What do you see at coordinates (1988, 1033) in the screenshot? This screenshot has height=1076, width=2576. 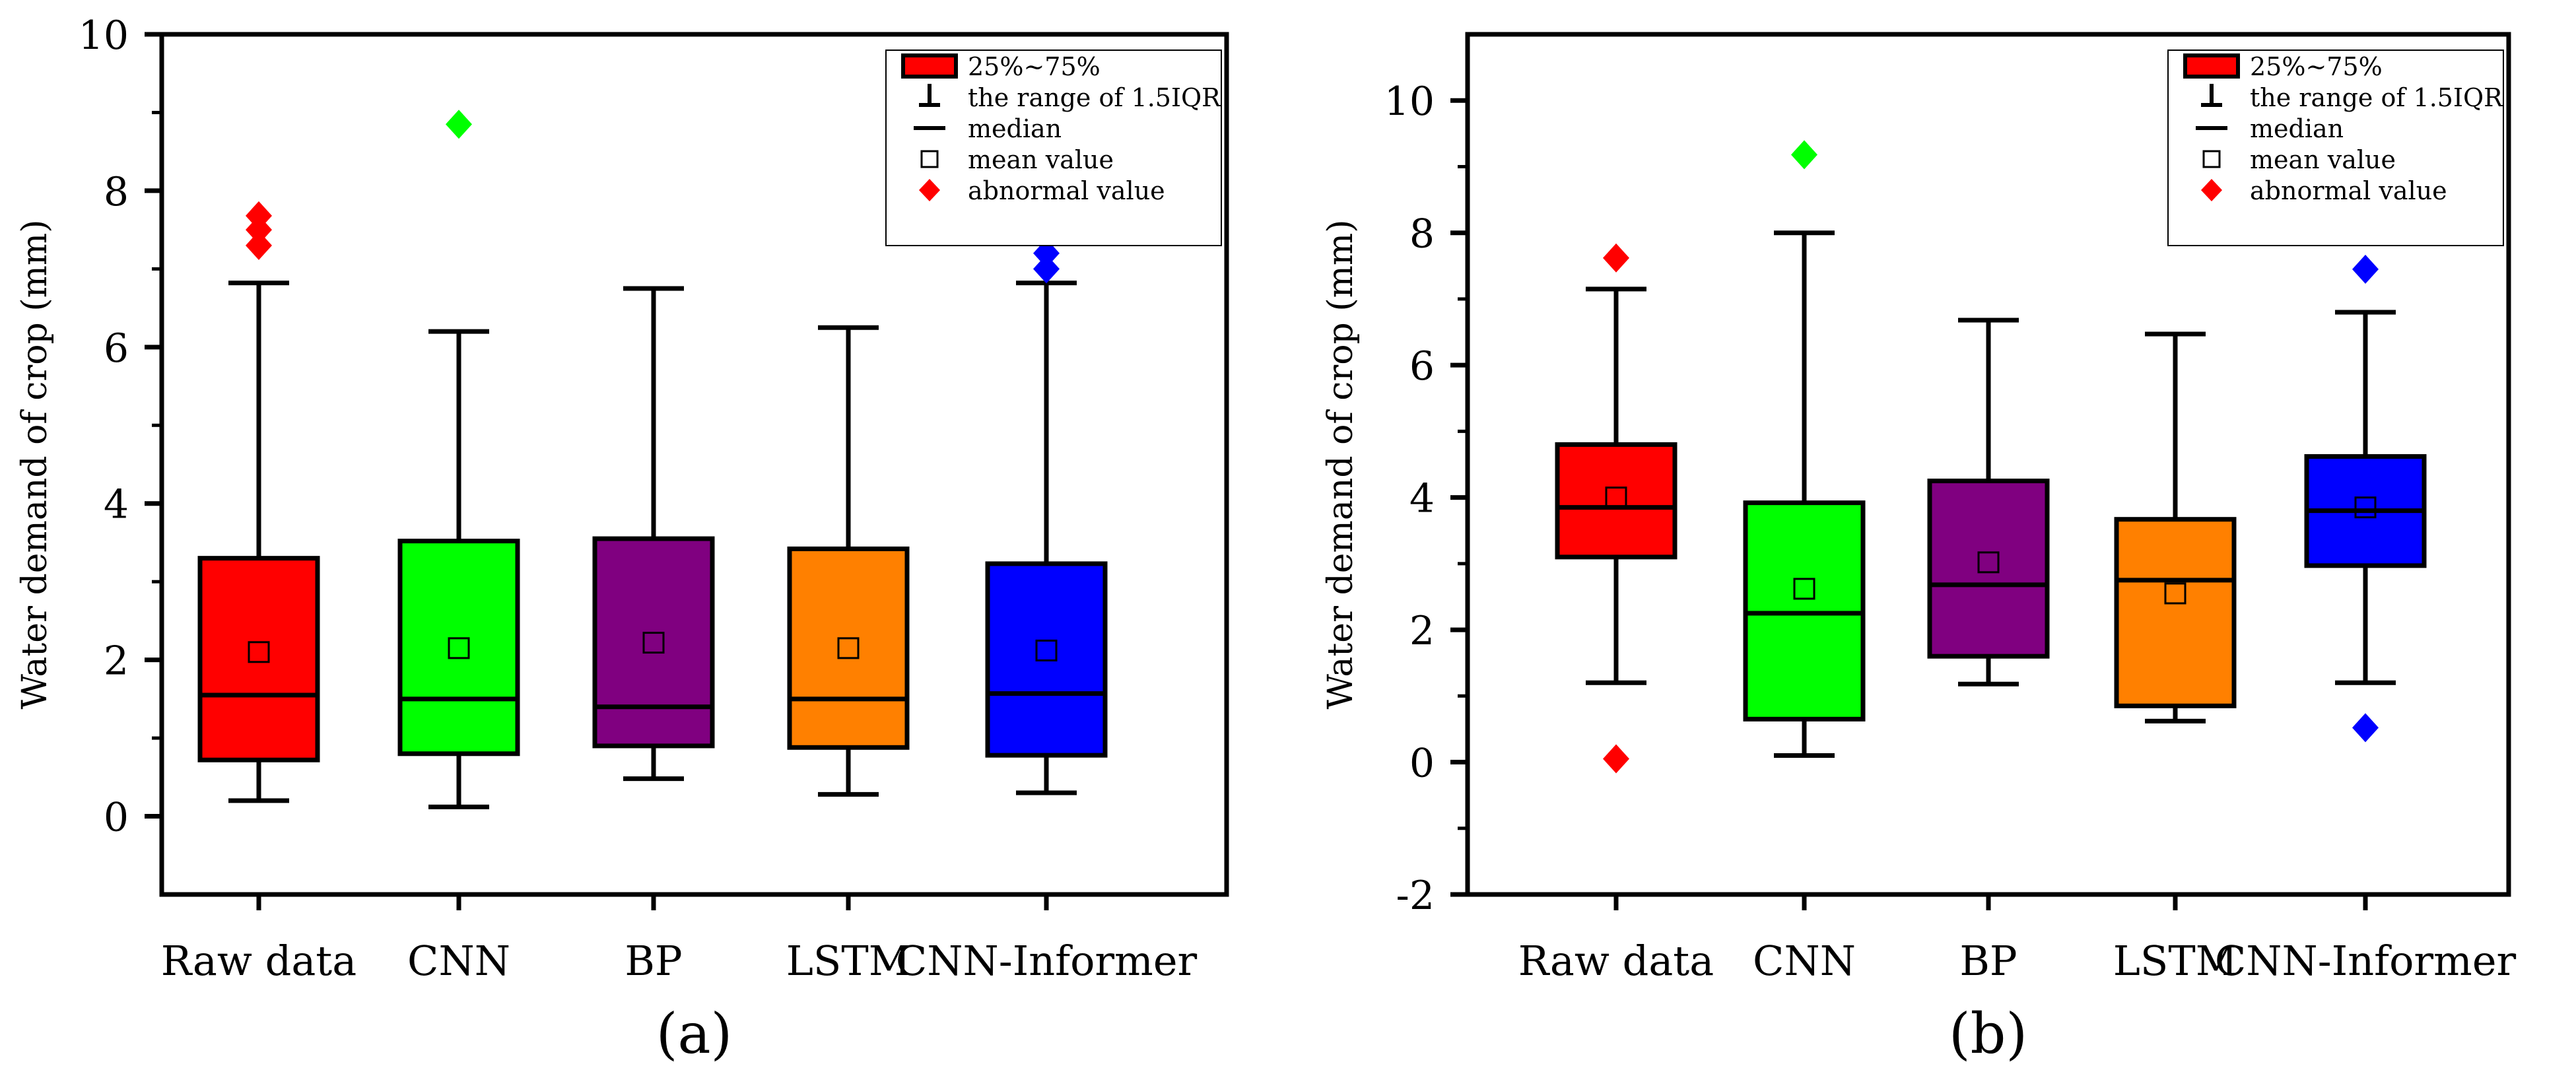 I see `panel-label: (b)` at bounding box center [1988, 1033].